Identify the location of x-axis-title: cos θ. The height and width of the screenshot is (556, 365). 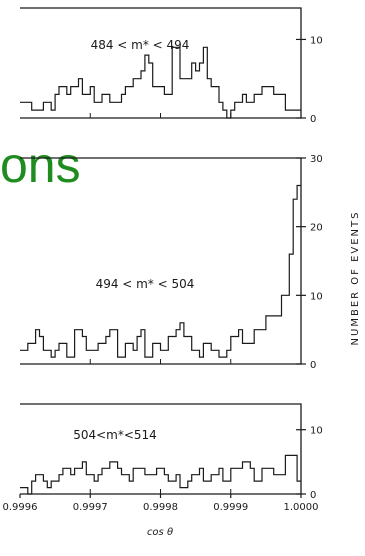
(160, 532).